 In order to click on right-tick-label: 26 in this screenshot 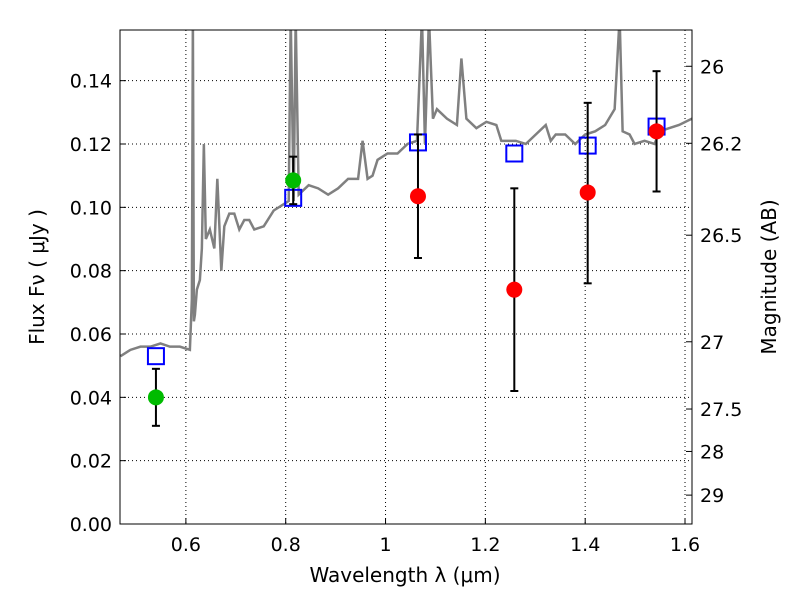, I will do `click(712, 67)`.